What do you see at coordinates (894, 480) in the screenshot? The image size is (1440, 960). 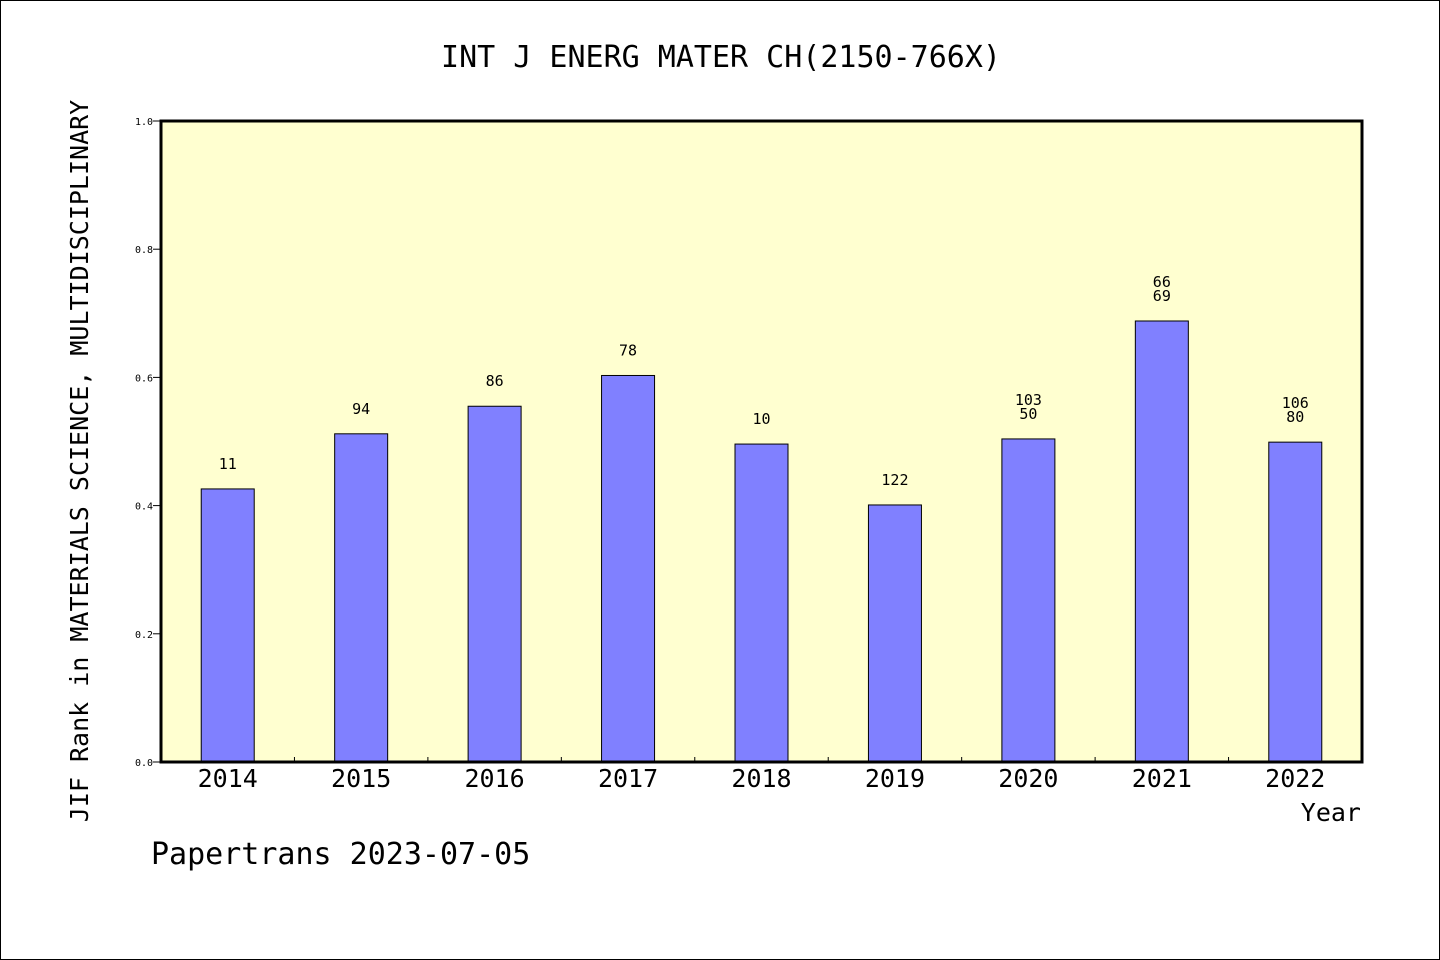 I see `bar-data-label: 122` at bounding box center [894, 480].